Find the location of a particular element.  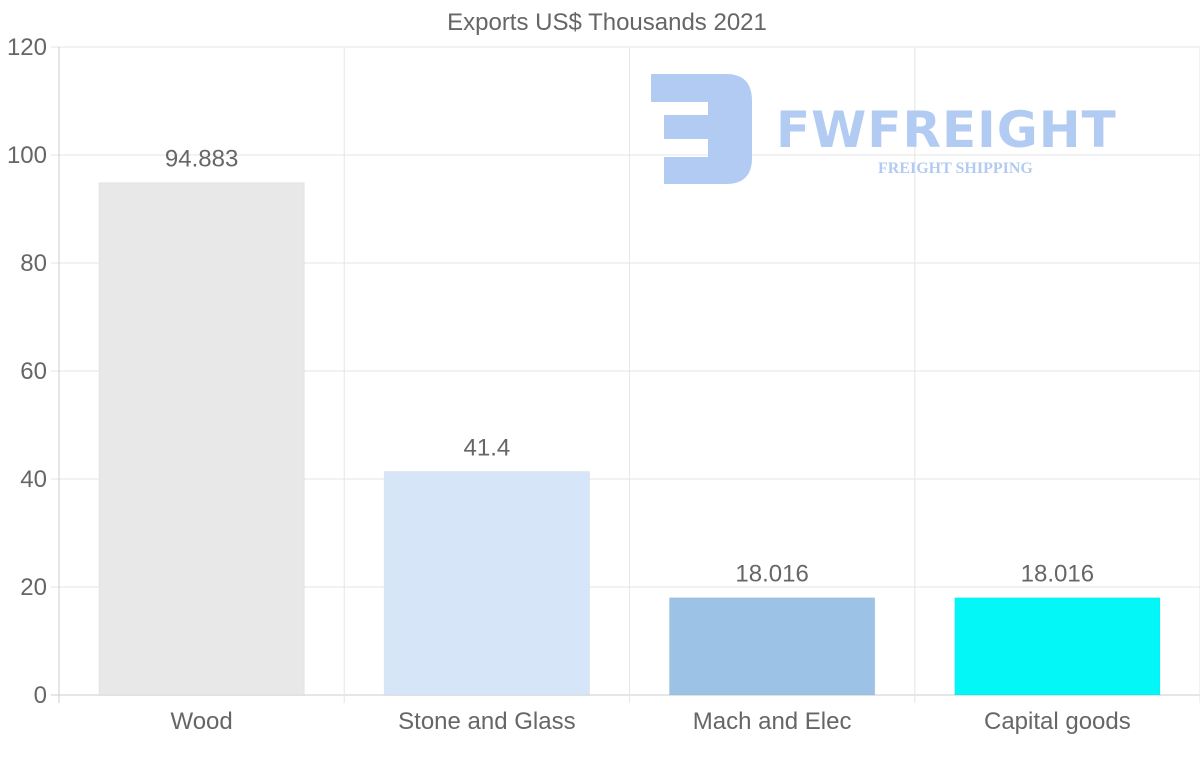

y-tick-label: 80 is located at coordinates (33, 263).